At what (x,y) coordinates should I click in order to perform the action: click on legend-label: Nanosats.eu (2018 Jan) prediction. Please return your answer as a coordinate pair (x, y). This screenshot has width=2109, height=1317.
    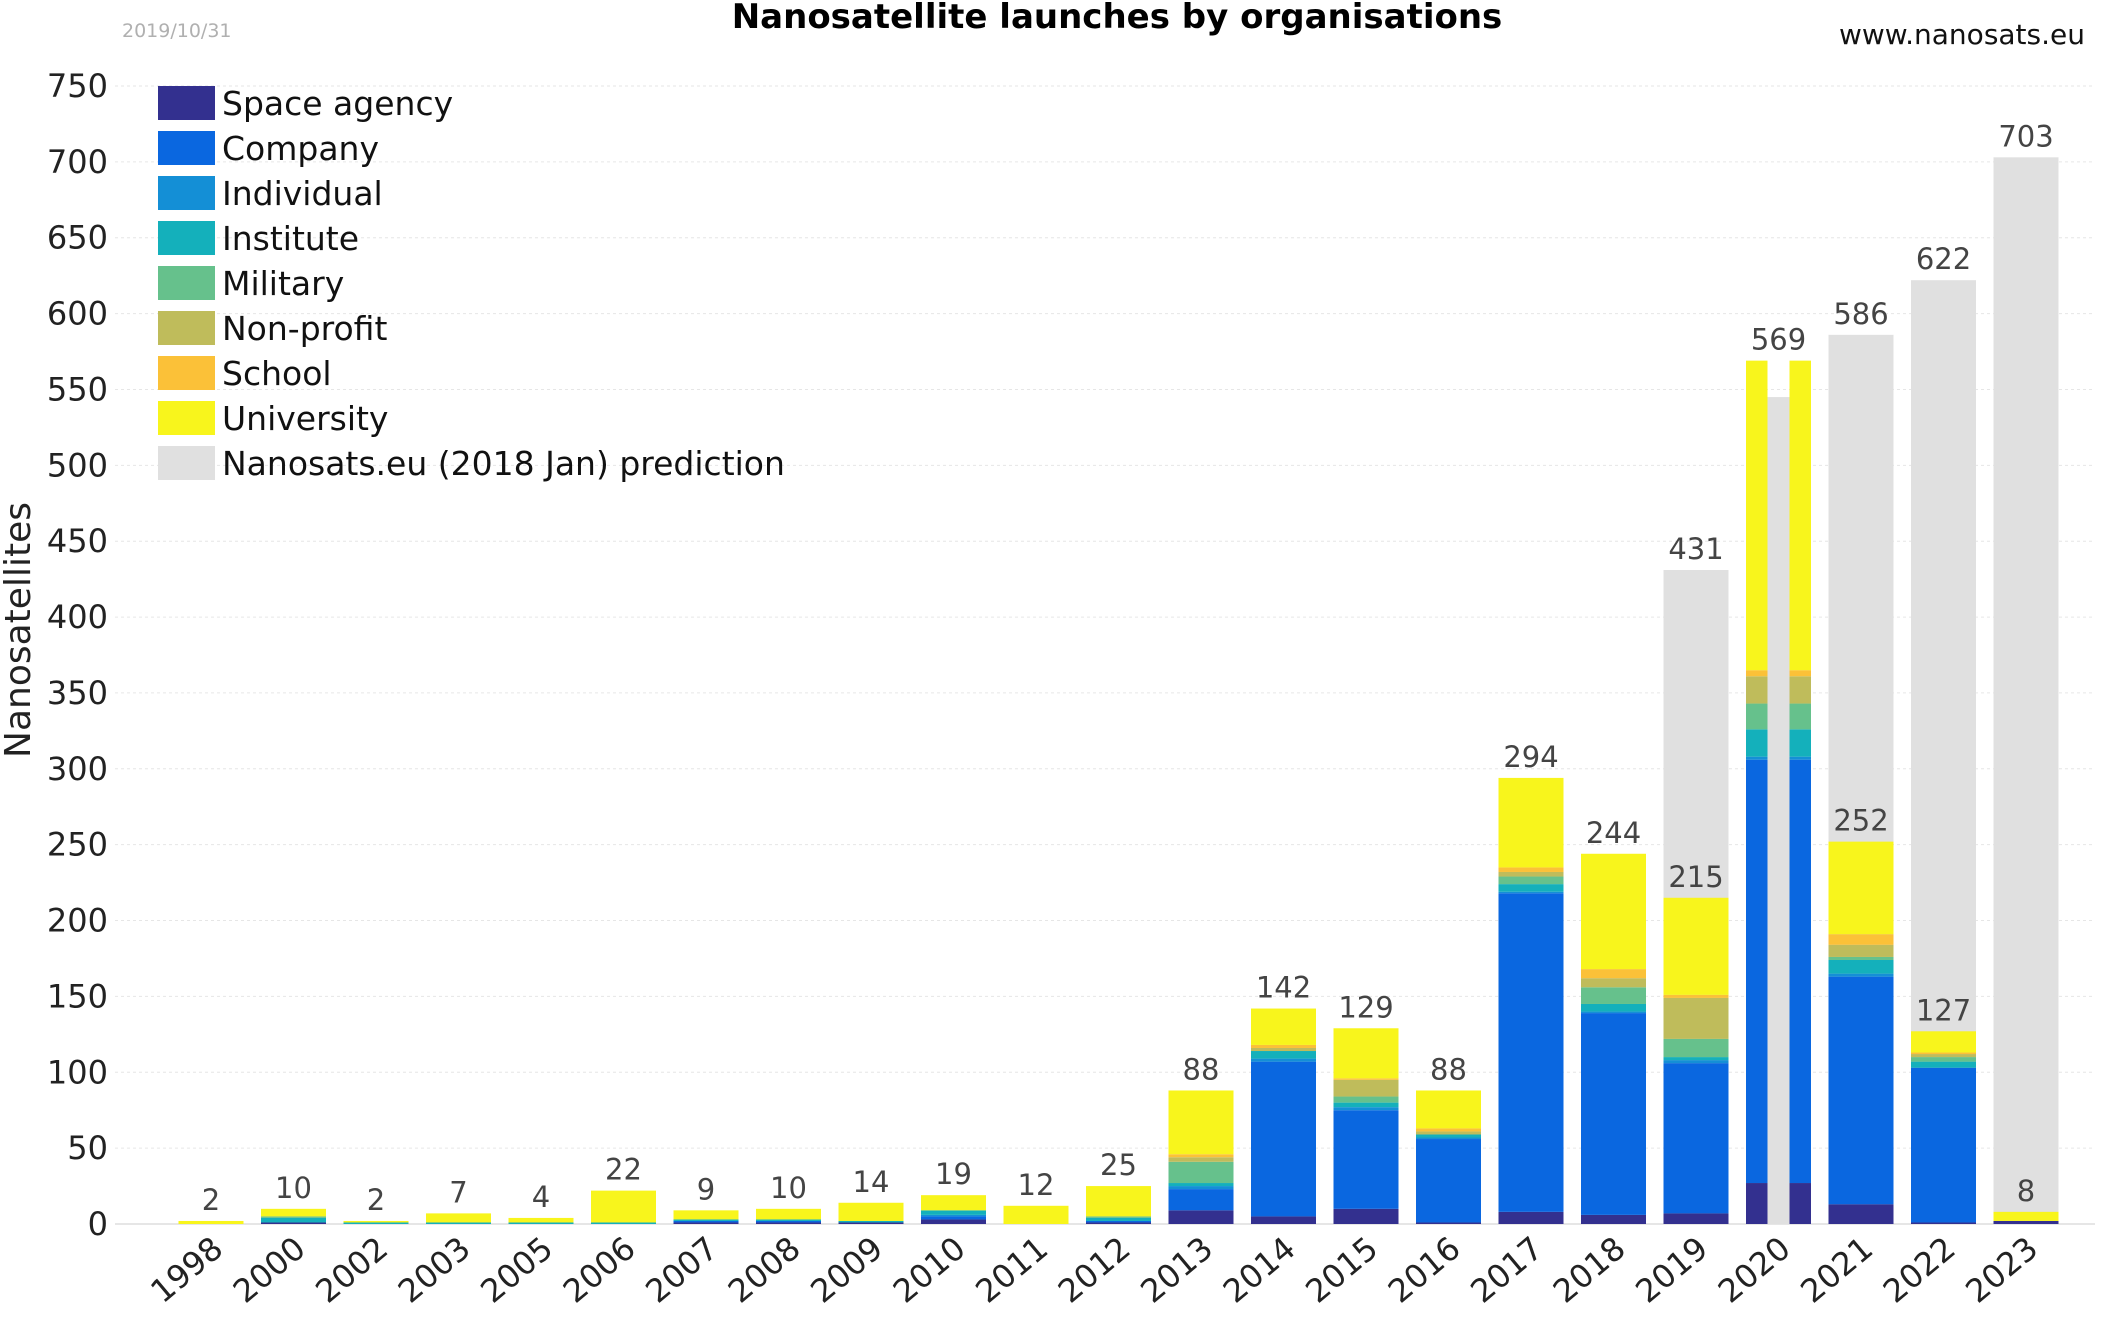
    Looking at the image, I should click on (503, 463).